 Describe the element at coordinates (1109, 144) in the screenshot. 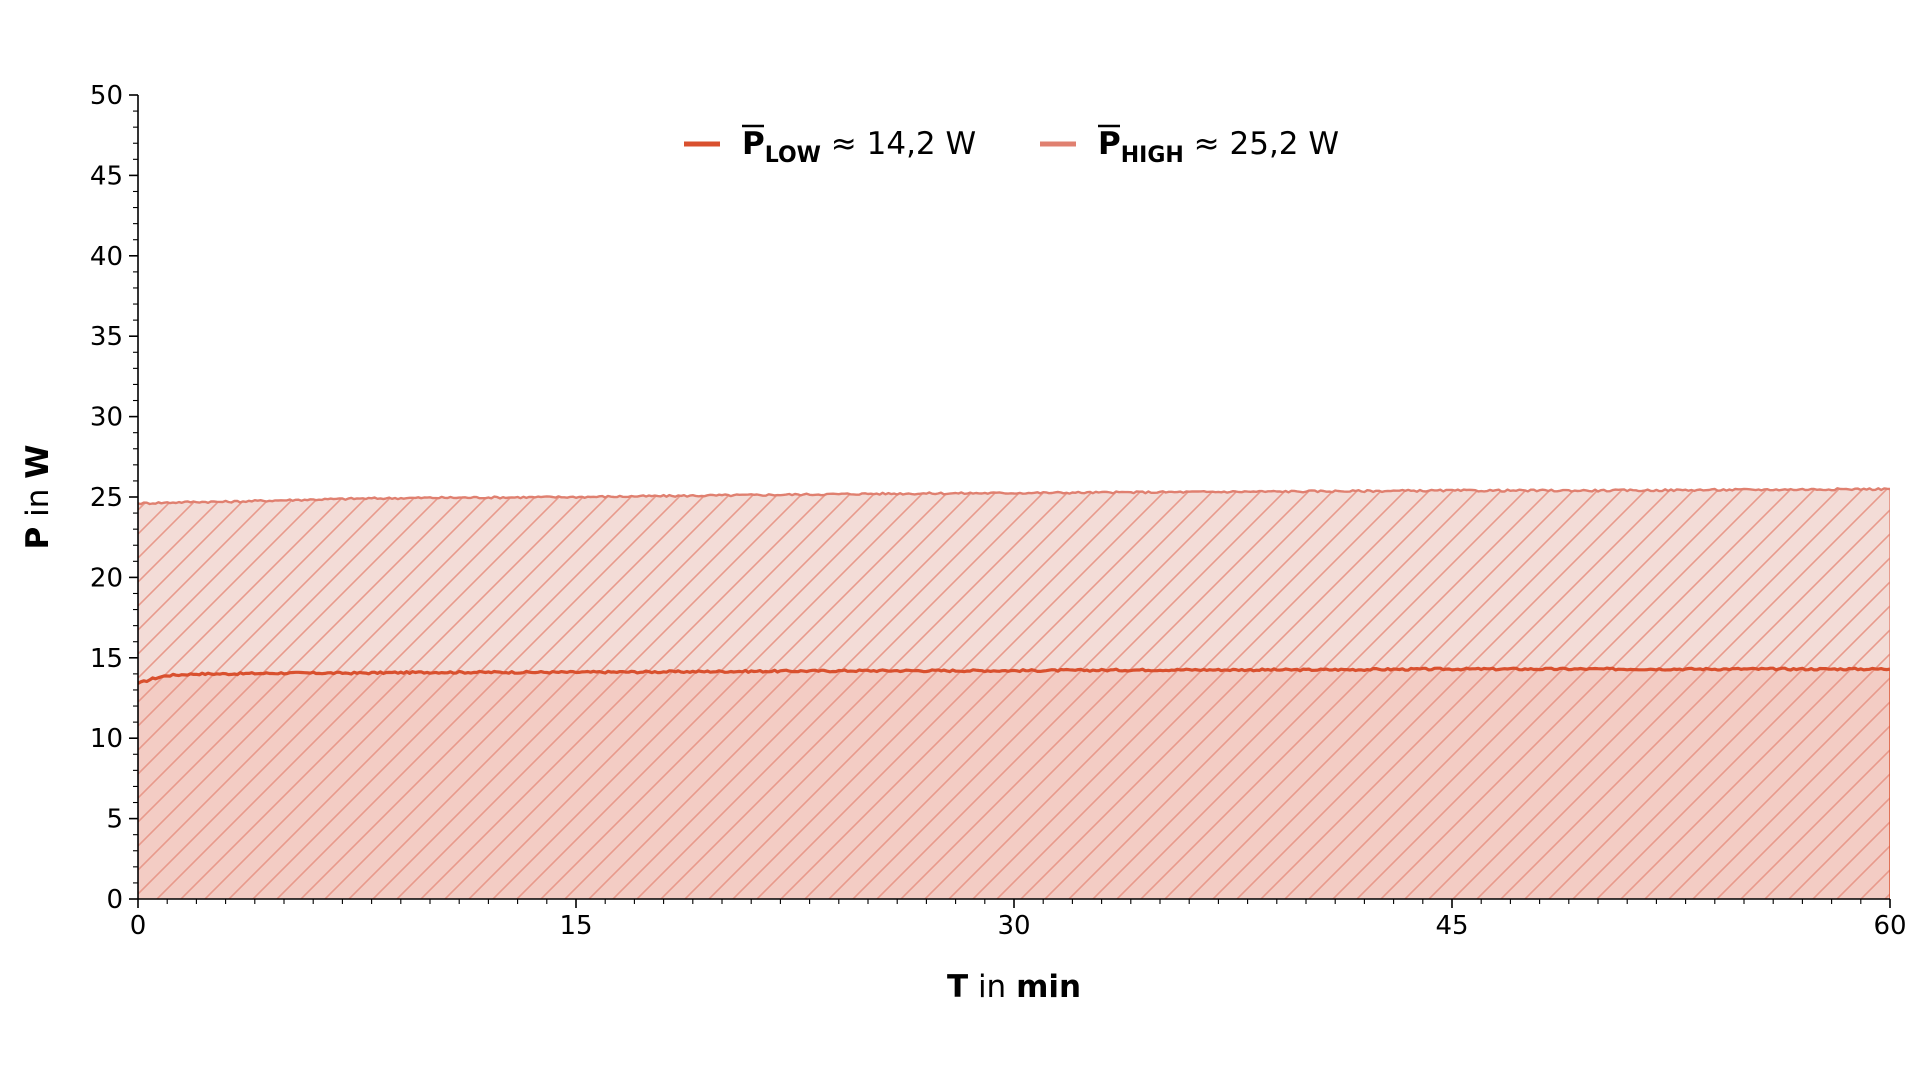

I see `legend-symbol-high: P` at that location.